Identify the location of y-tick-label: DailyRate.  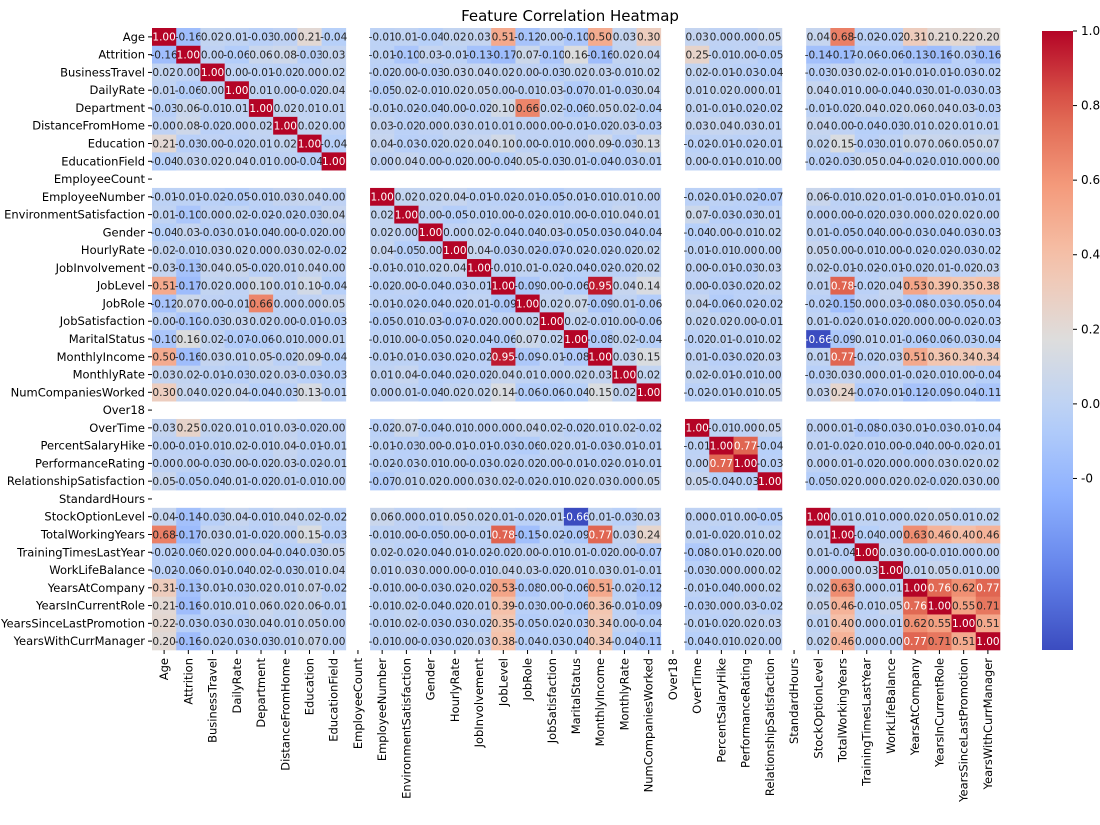
(117, 90).